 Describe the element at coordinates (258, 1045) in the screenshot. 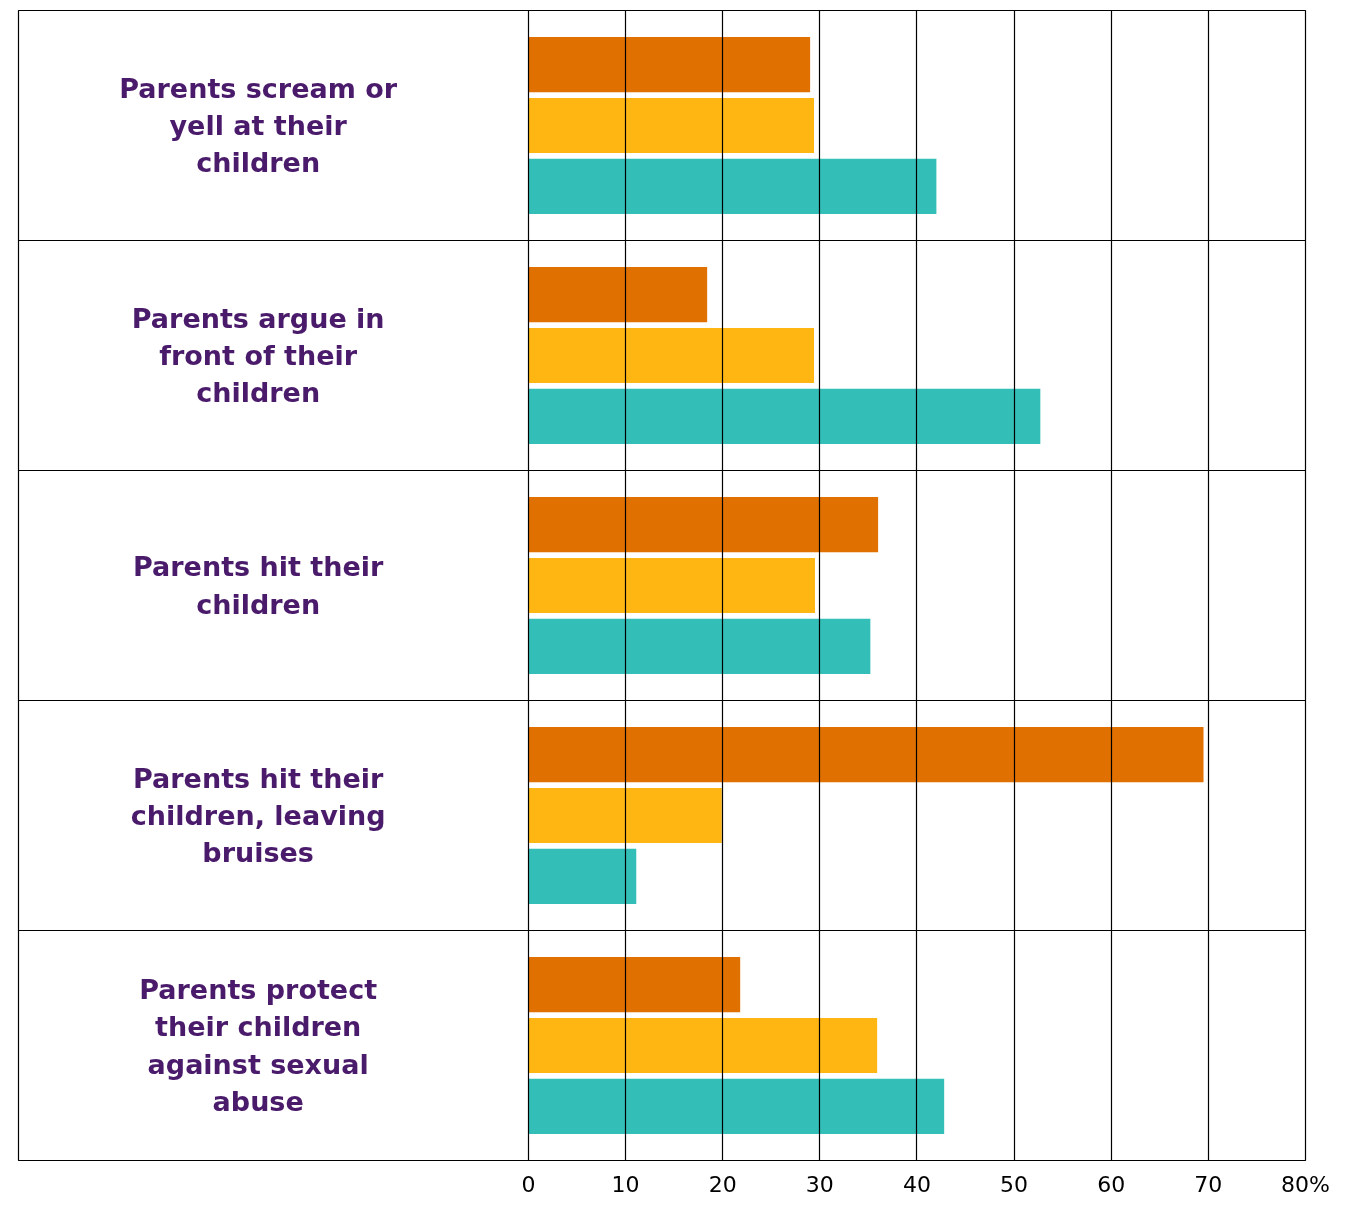

I see `y-tick-label: Parents protect their children against sexual abuse` at that location.